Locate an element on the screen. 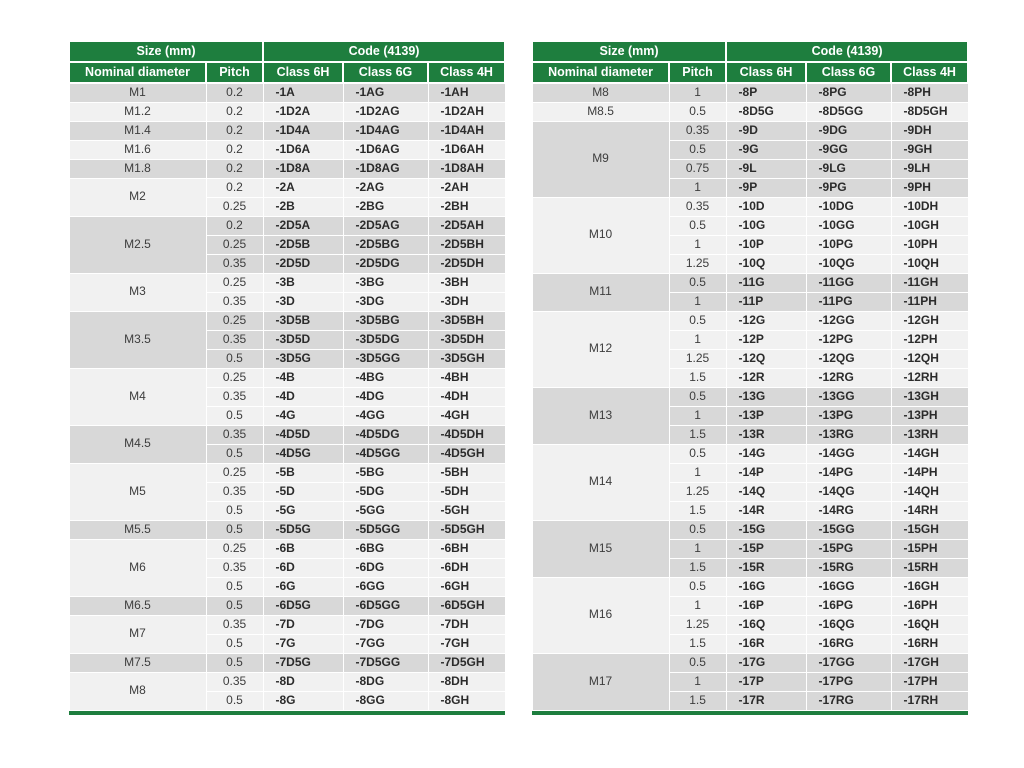  code-6g-cell: -2D5DG is located at coordinates (385, 263).